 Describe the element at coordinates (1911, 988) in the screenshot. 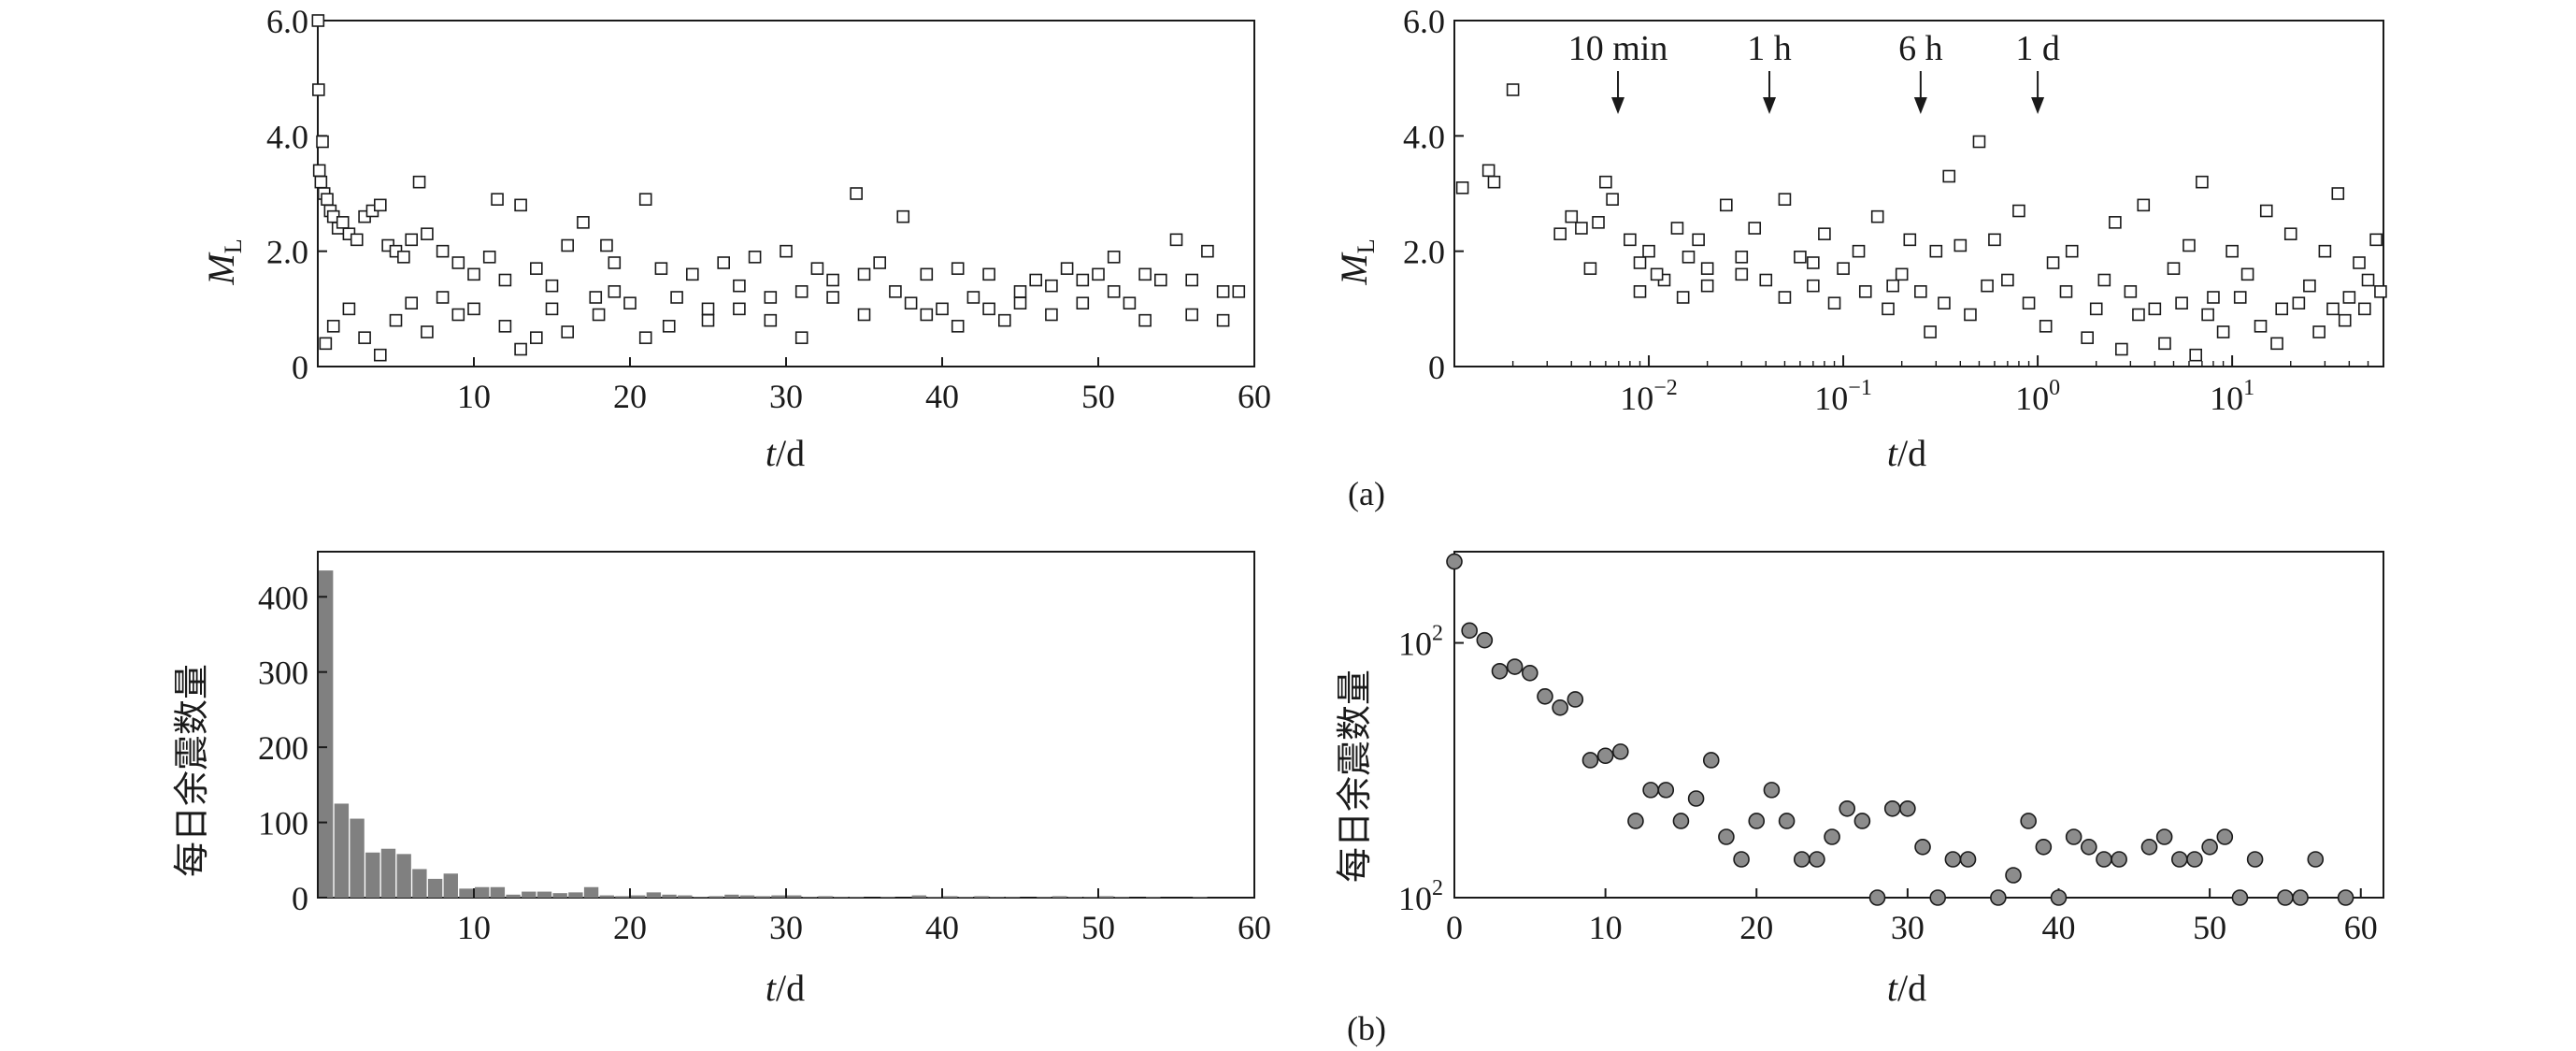

I see `b-right-xlabel-unit: /d` at that location.